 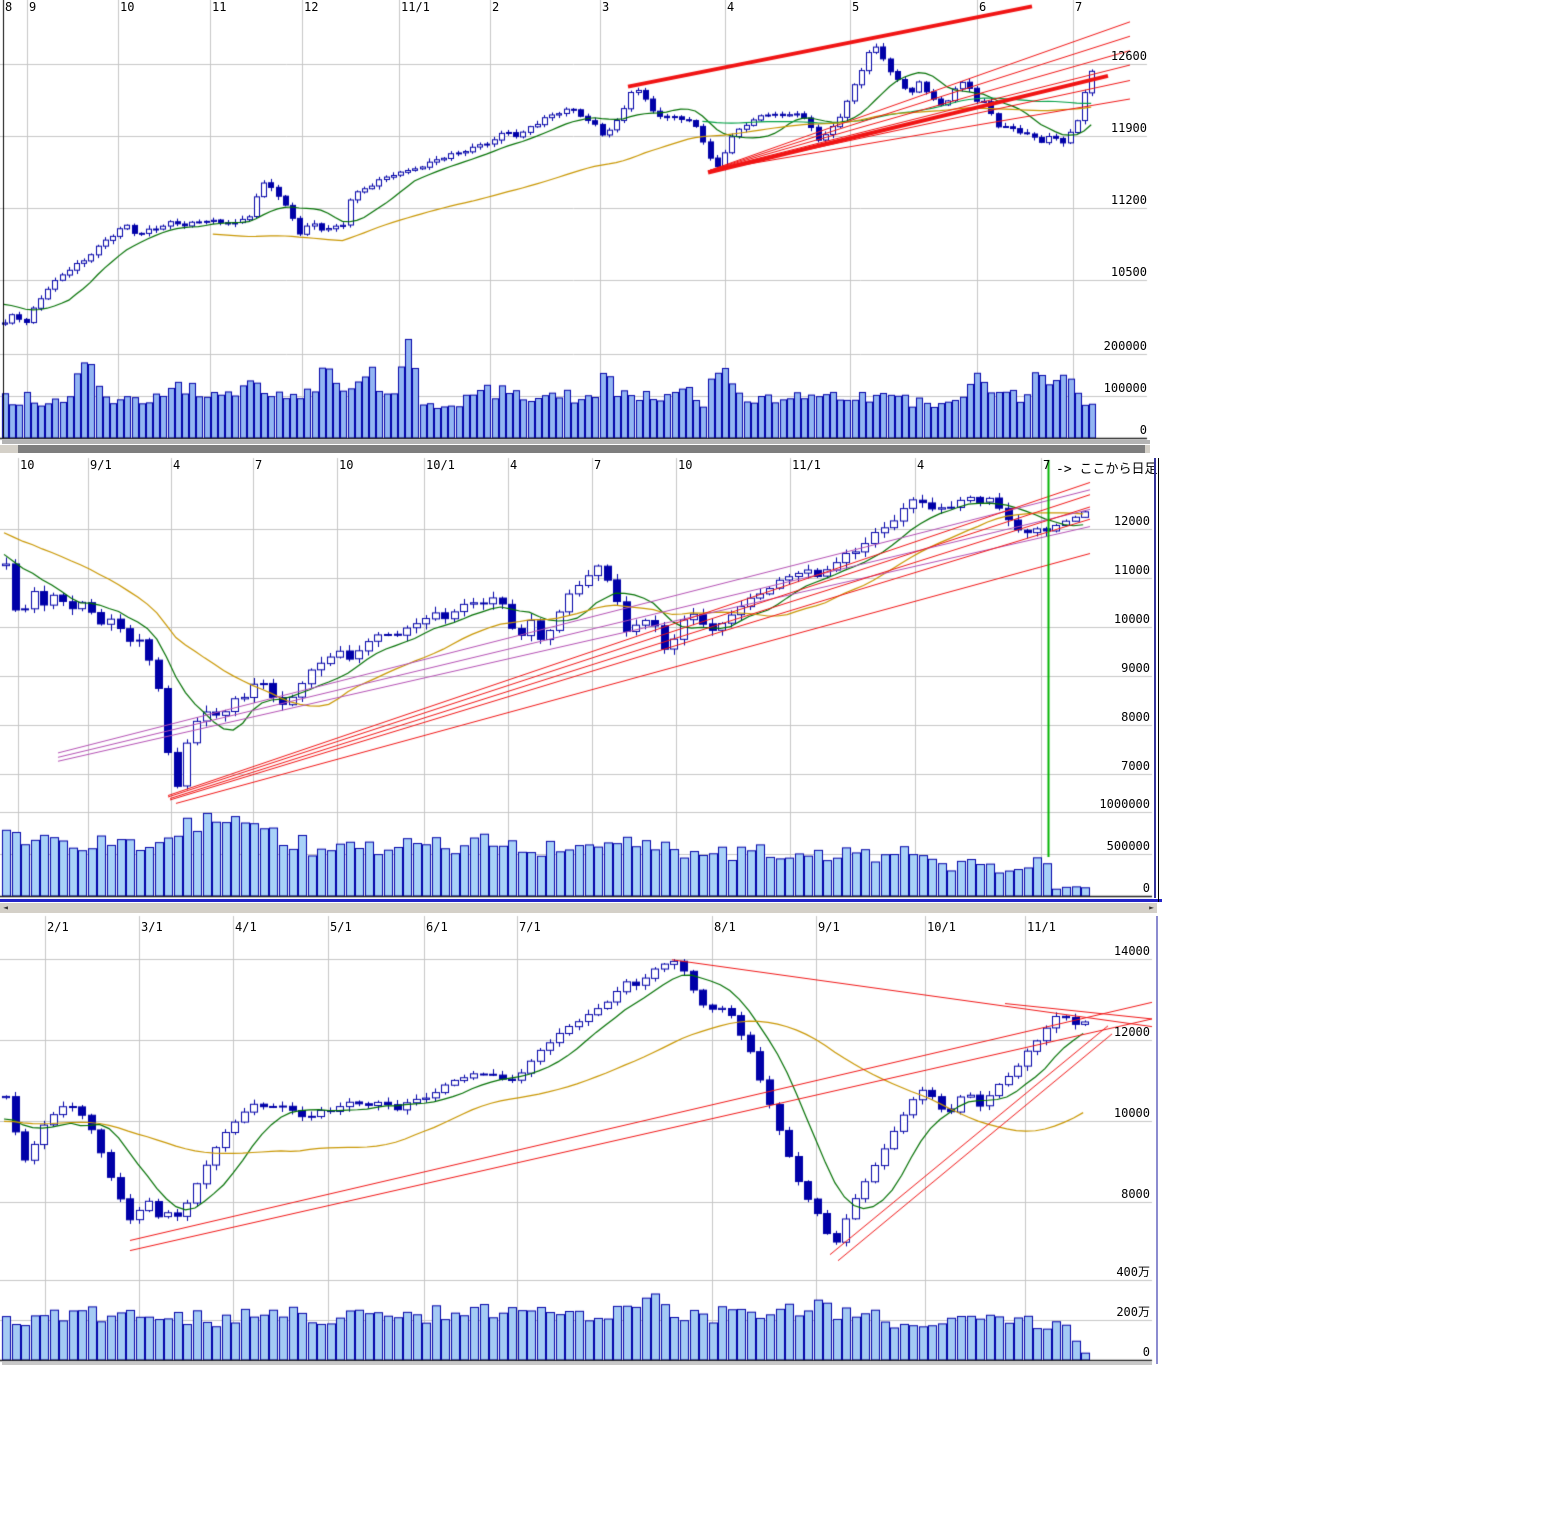 I want to click on x-axis-label: 11, so click(x=219, y=7).